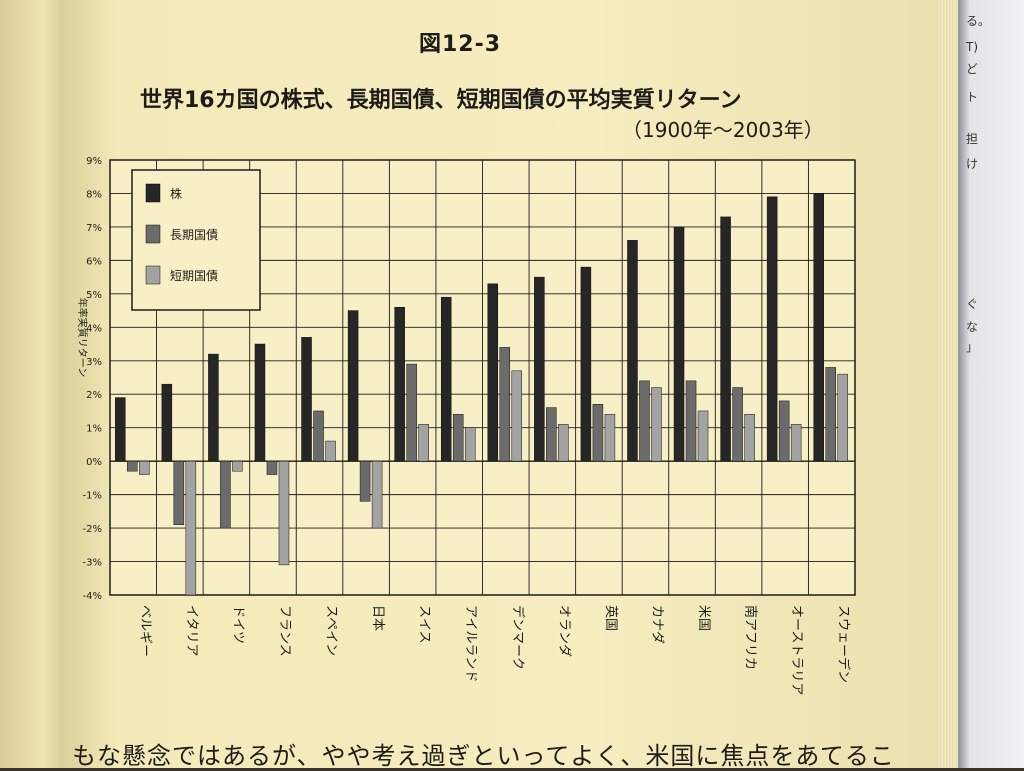  Describe the element at coordinates (94, 395) in the screenshot. I see `y-tick-label: 2%` at that location.